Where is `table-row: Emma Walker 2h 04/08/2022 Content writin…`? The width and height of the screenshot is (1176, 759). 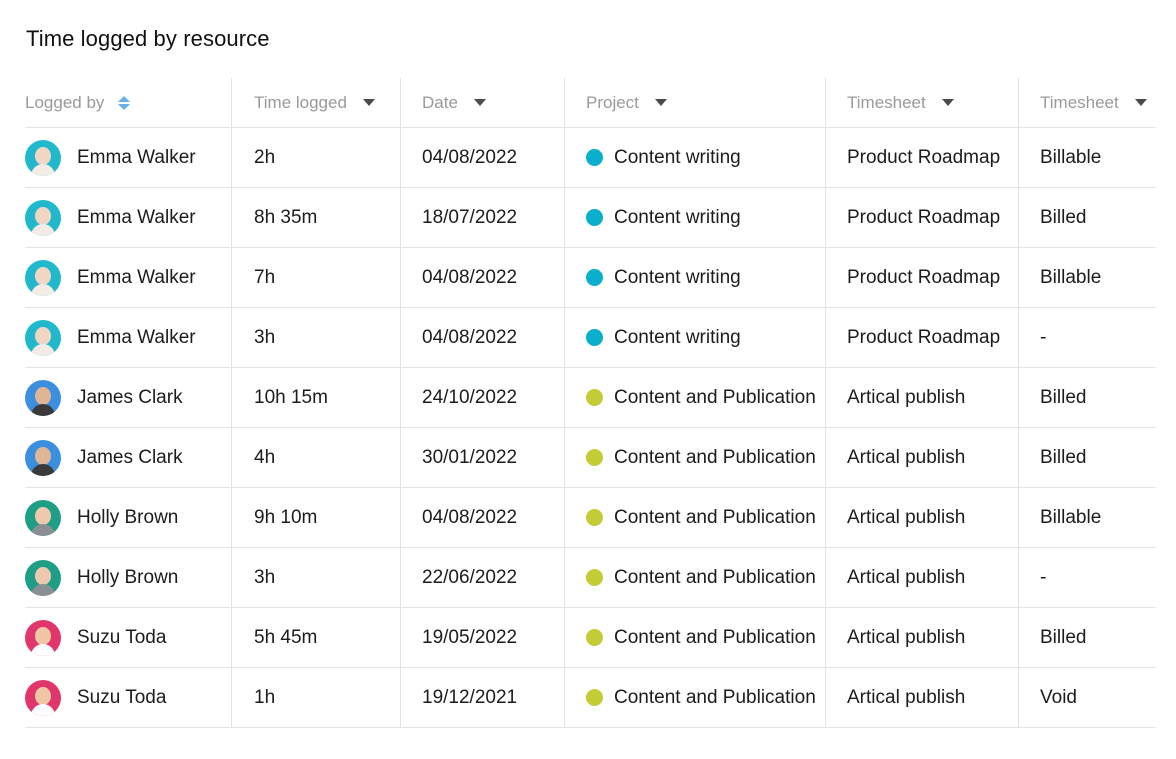
table-row: Emma Walker 2h 04/08/2022 Content writin… is located at coordinates (590, 158).